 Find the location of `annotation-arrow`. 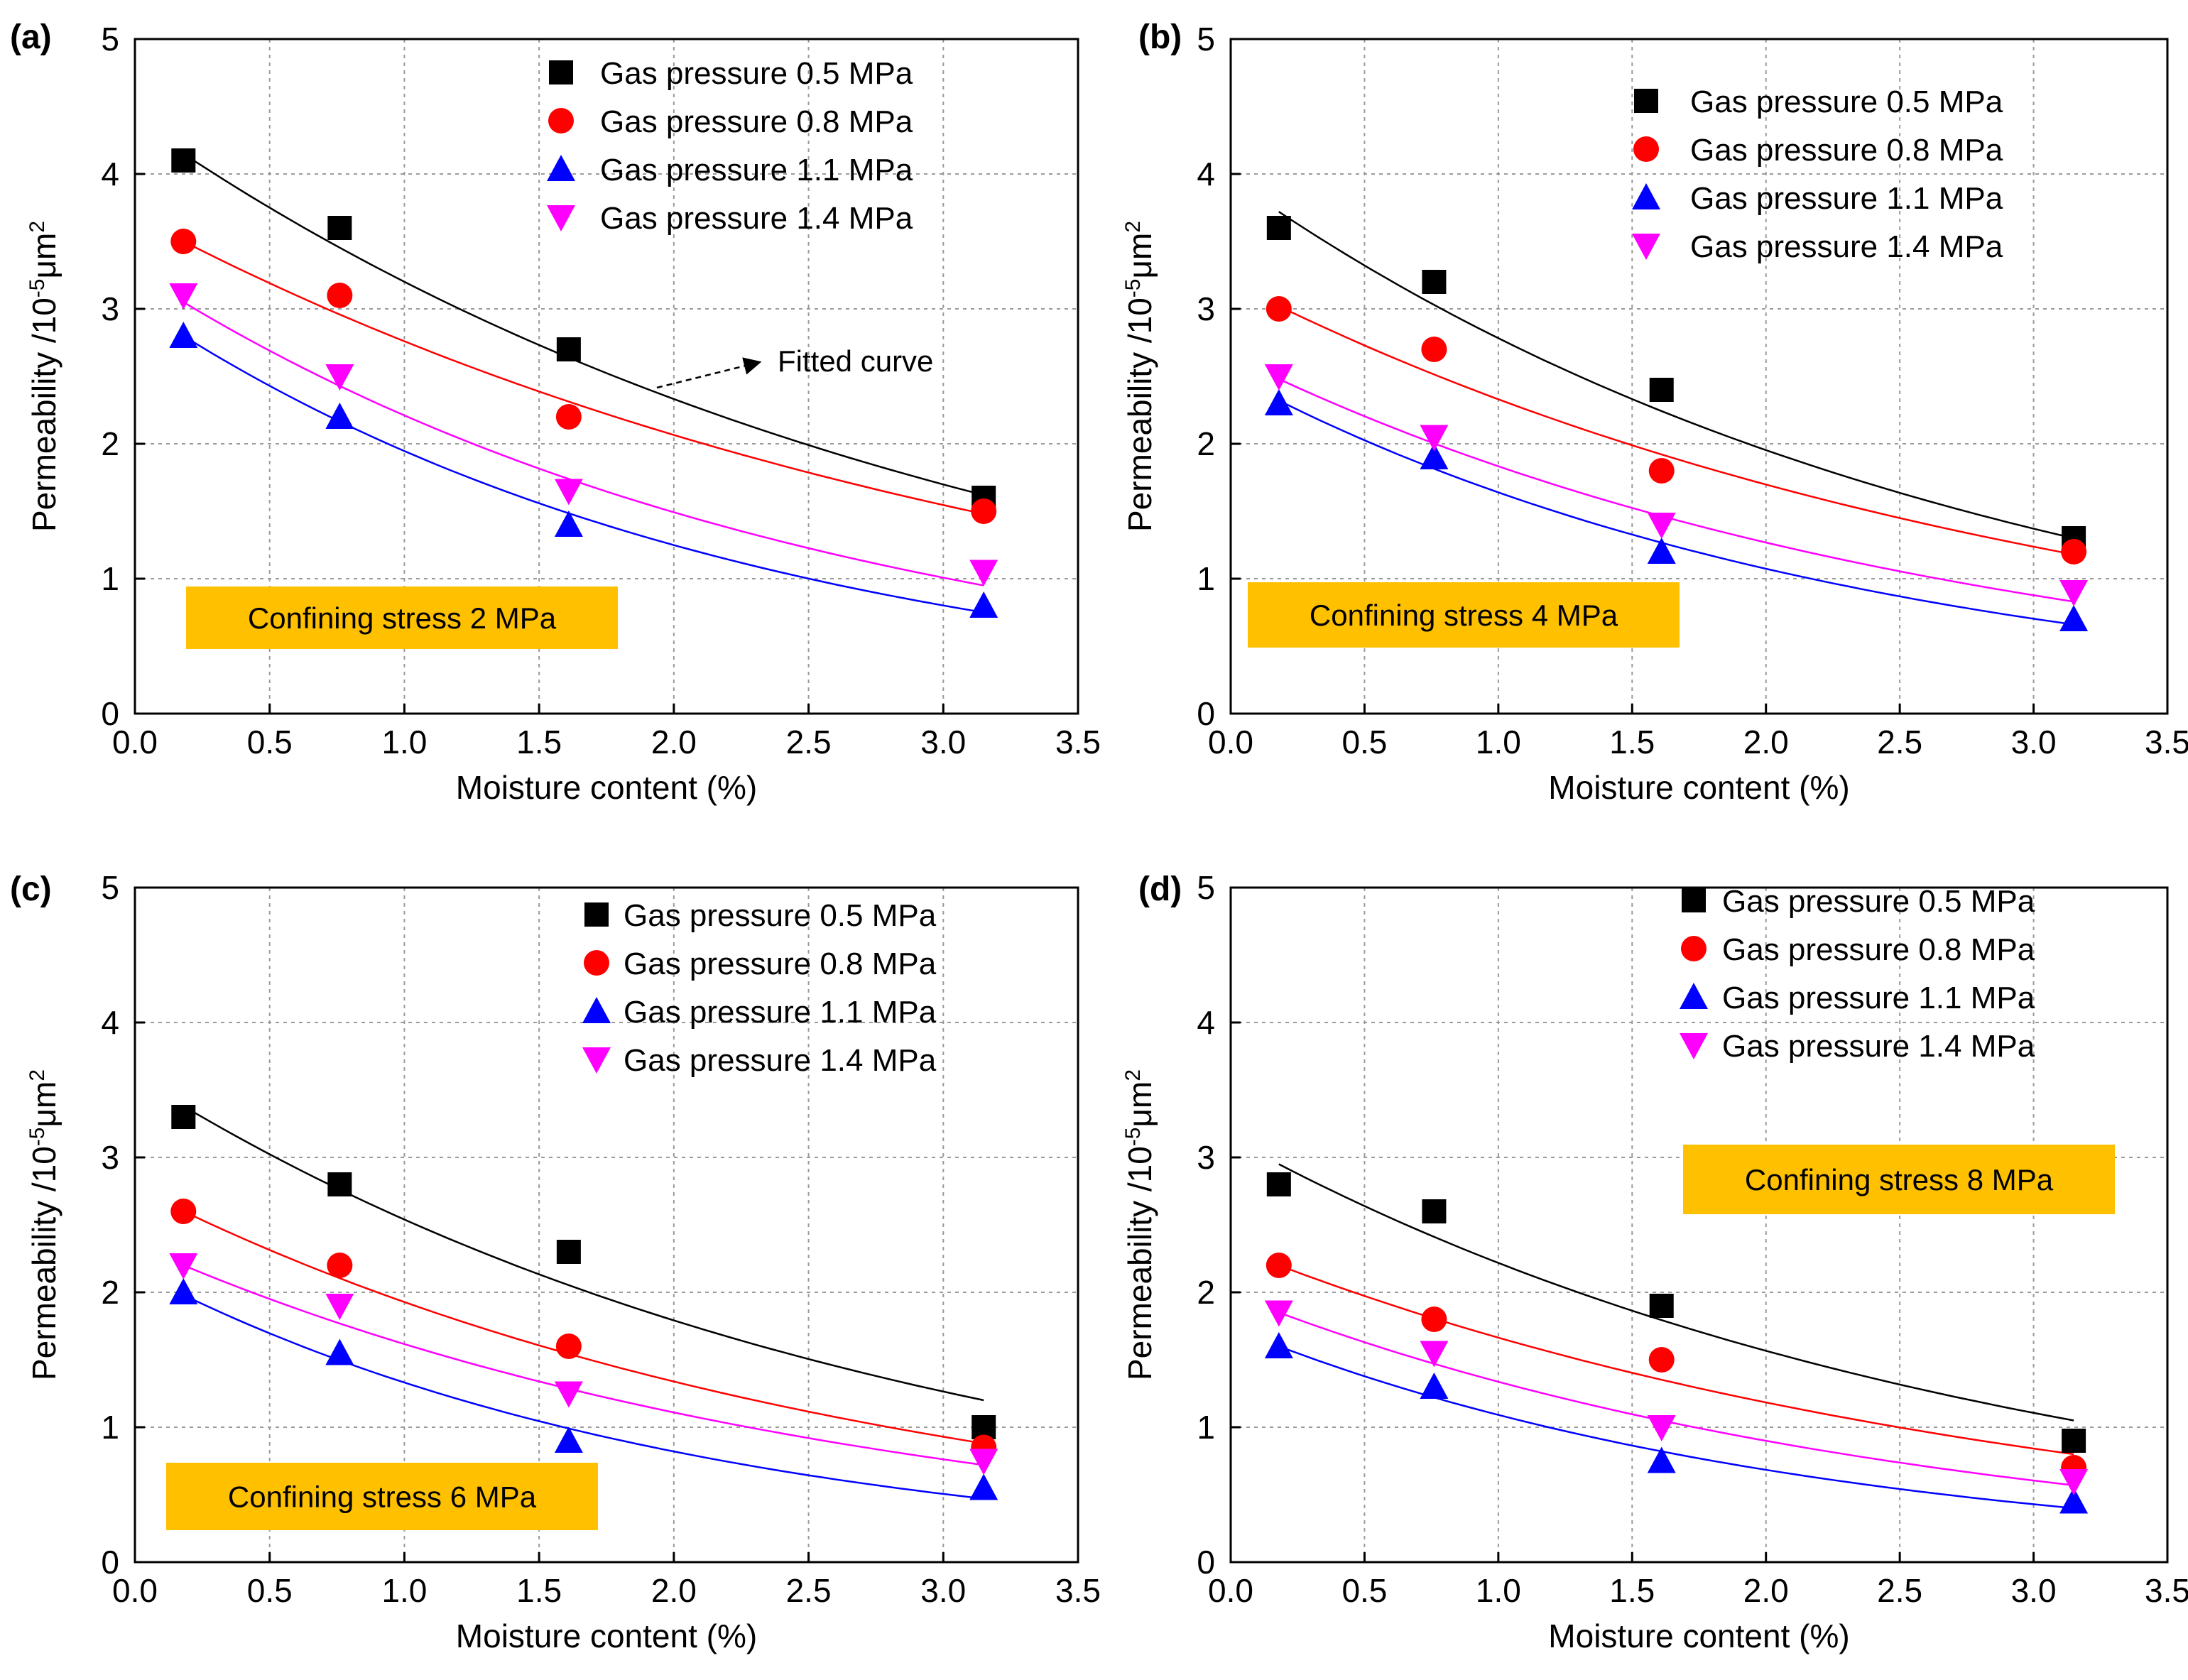

annotation-arrow is located at coordinates (709, 373).